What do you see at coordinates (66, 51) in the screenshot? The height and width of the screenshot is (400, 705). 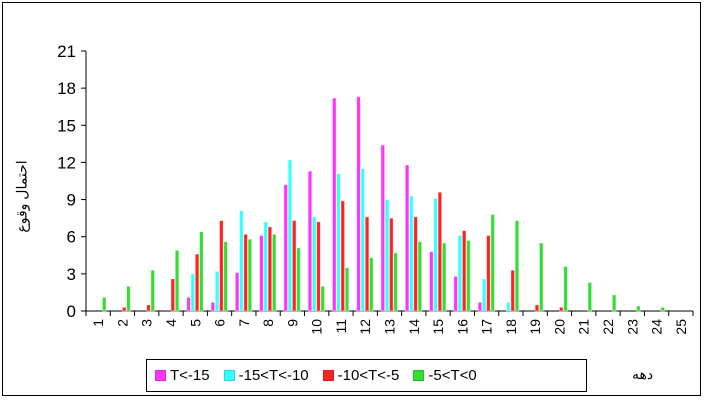 I see `y-tick-label: 21` at bounding box center [66, 51].